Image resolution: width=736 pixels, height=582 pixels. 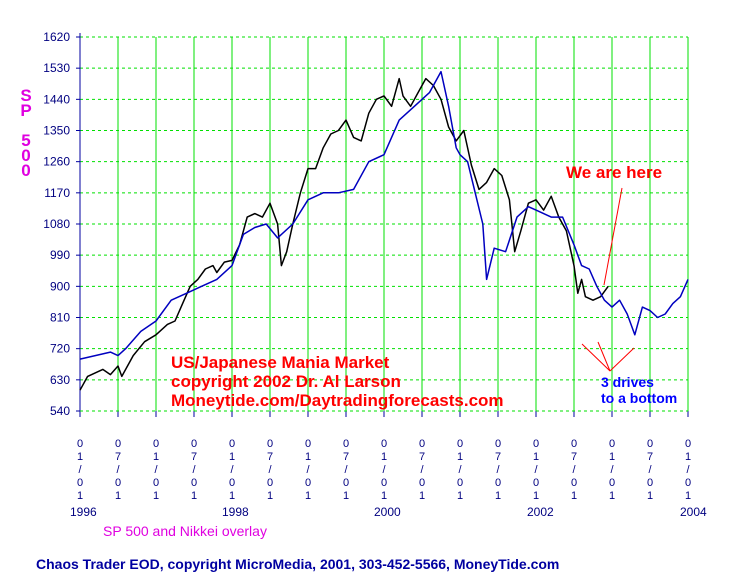 What do you see at coordinates (337, 400) in the screenshot?
I see `chart-website: Moneytide.com/Daytradingforecasts.com` at bounding box center [337, 400].